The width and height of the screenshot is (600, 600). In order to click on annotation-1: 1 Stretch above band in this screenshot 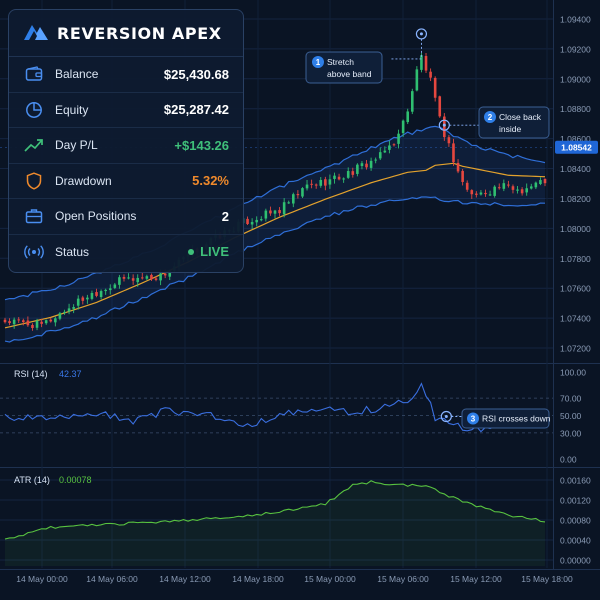, I will do `click(366, 56)`.